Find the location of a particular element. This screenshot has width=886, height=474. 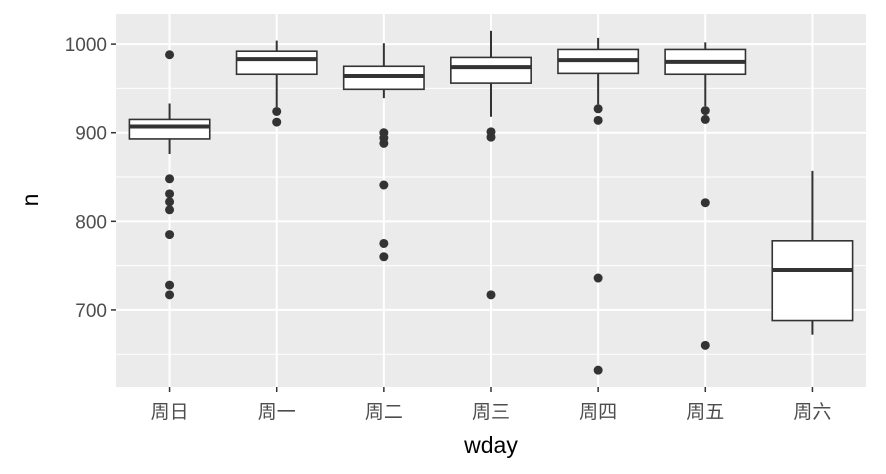

y-tick-label: 1000 is located at coordinates (86, 45).